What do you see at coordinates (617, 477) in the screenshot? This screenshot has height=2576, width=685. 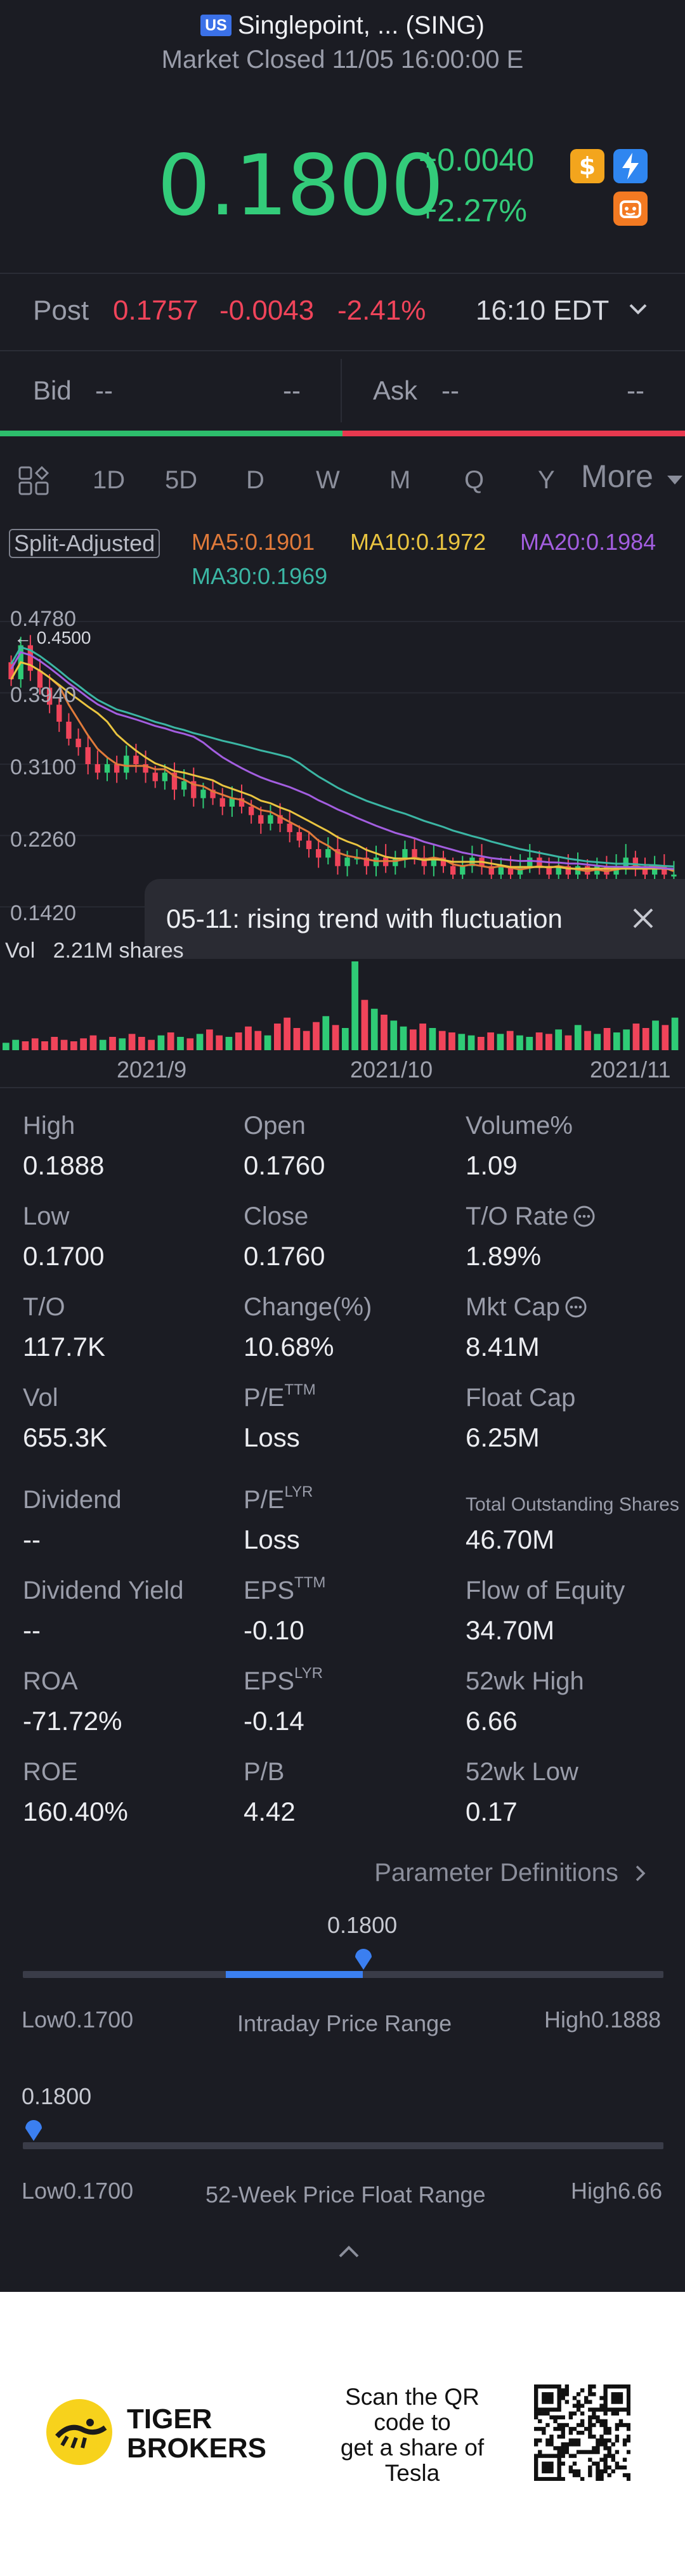 I see `more-tab: More` at bounding box center [617, 477].